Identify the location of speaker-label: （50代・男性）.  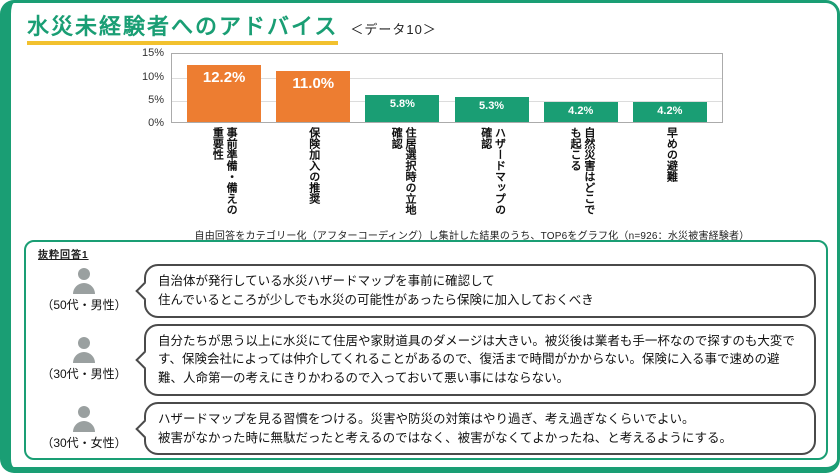
(84, 305).